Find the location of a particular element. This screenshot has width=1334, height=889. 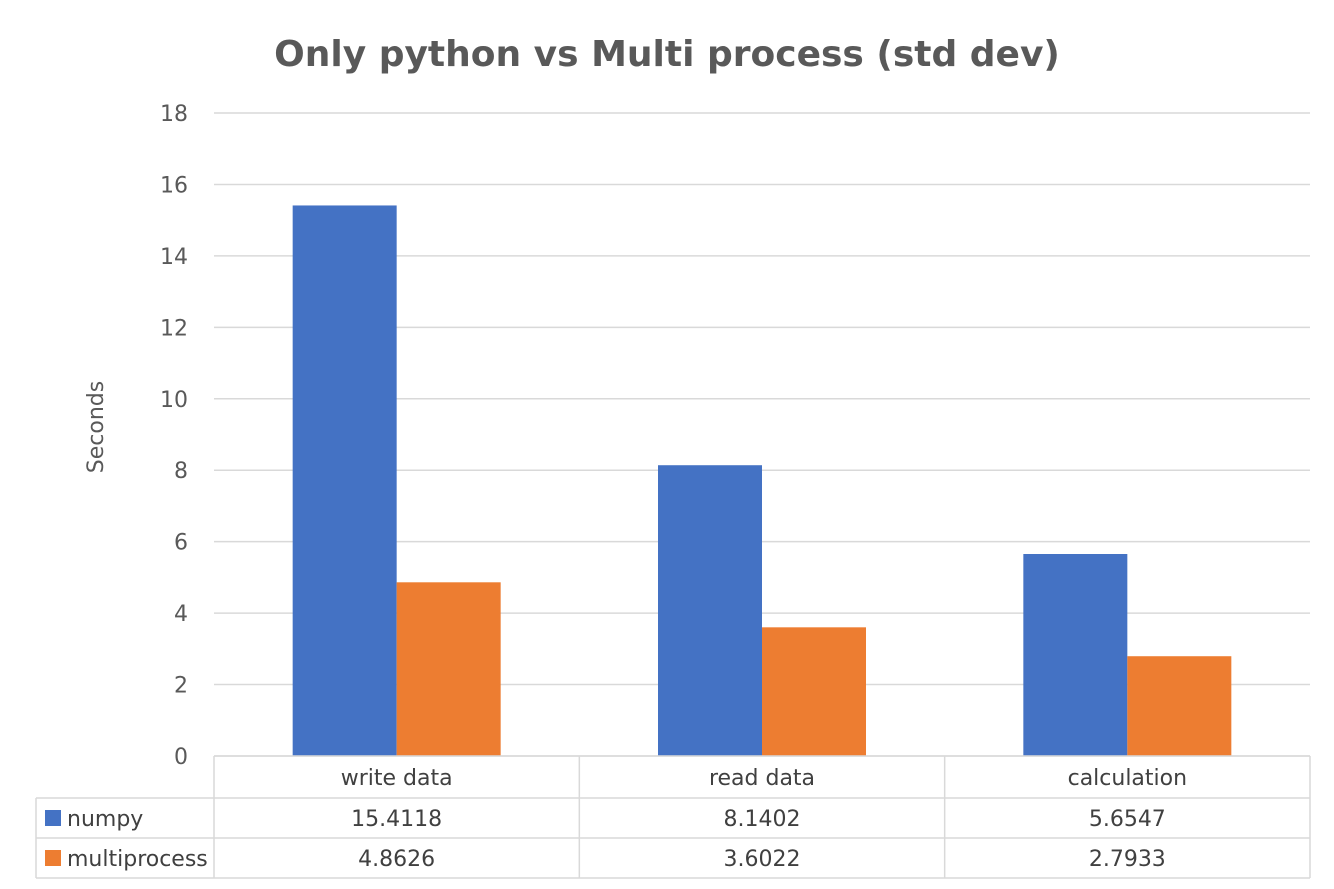

y-tick-label: 2 is located at coordinates (181, 686).